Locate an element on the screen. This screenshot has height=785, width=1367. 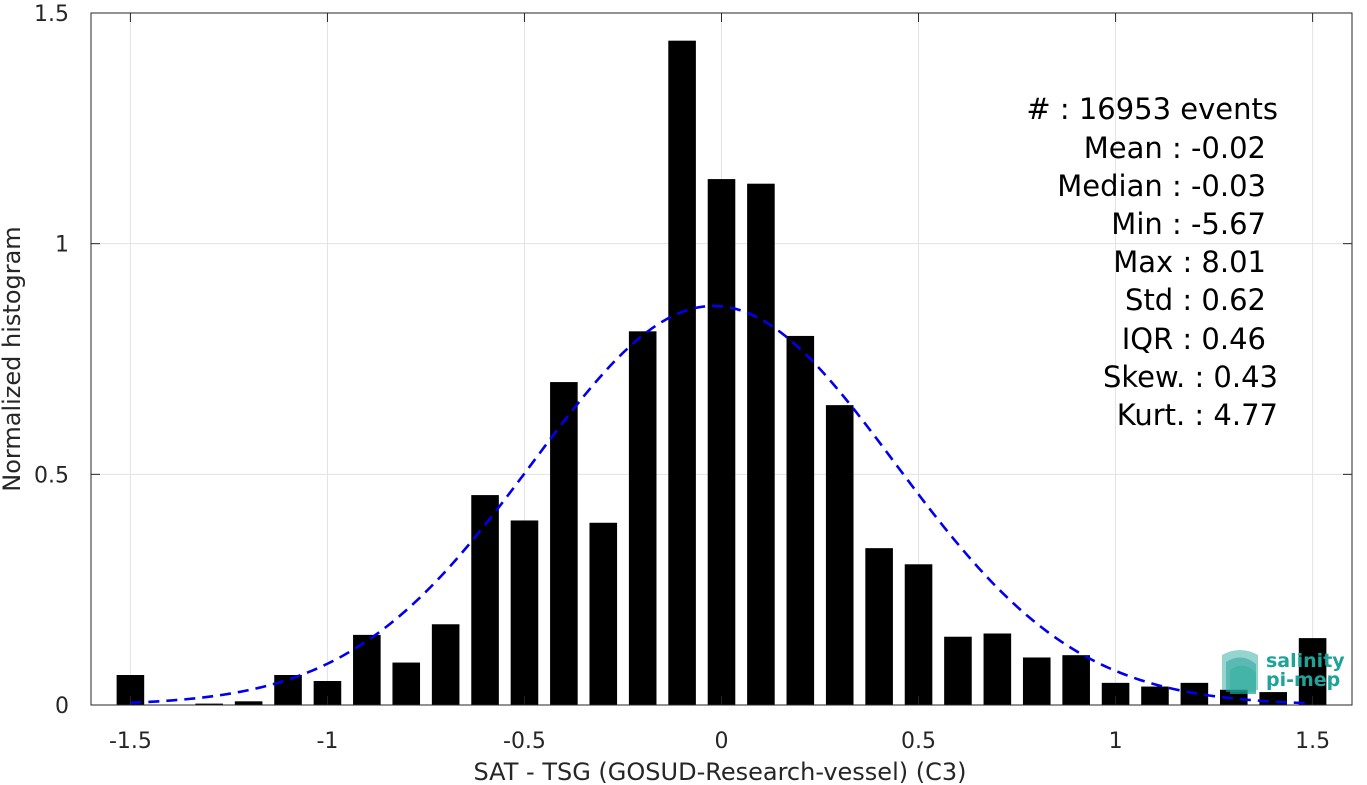
x-tick-label: 1 is located at coordinates (1116, 741).